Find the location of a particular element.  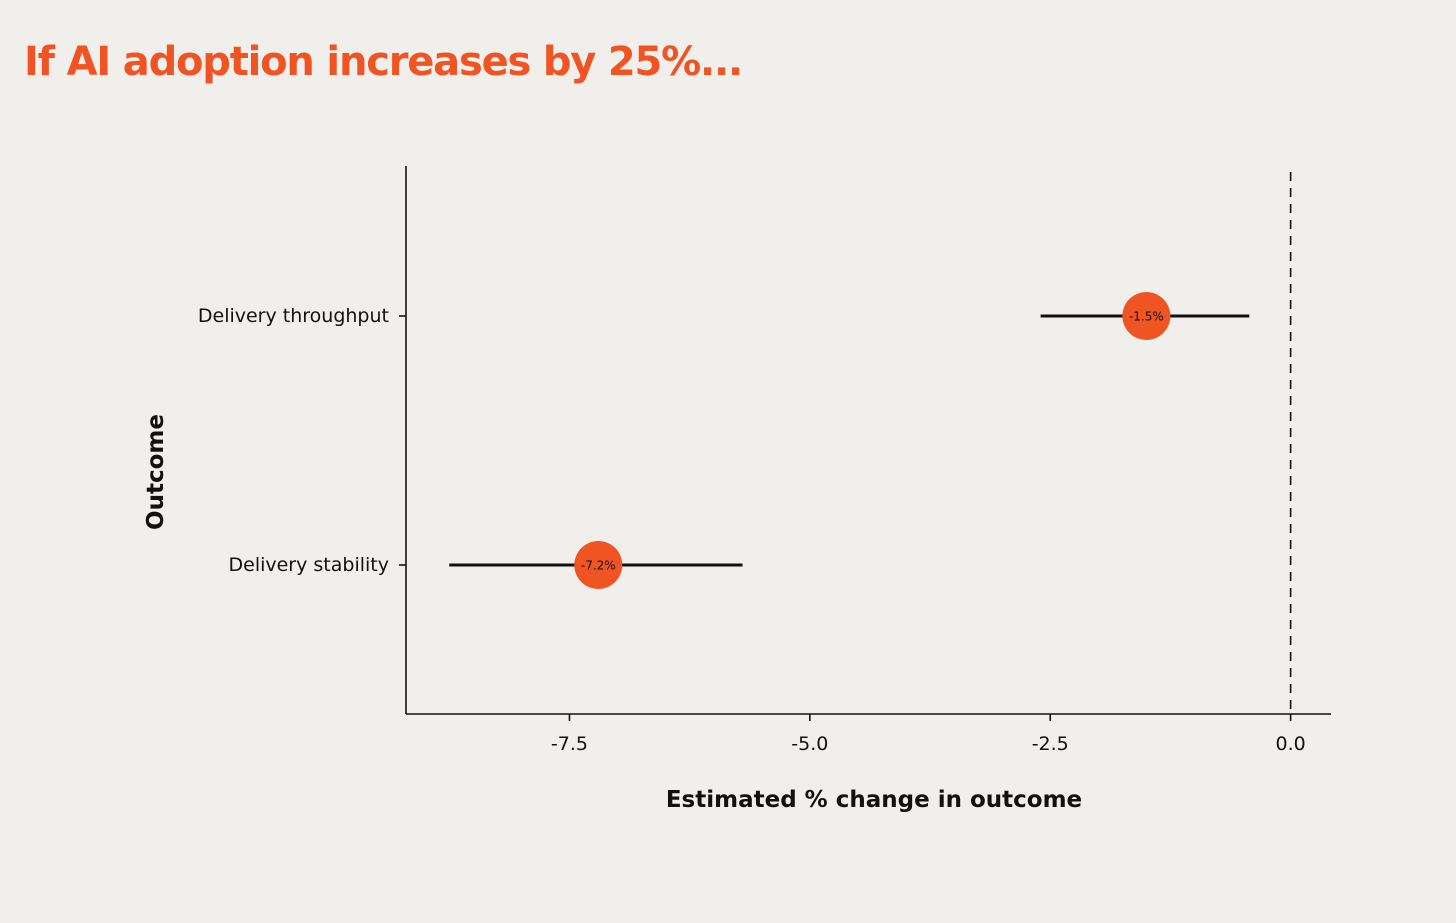

x-ticks-group: -7.5 -5.0 -2.5 0.0 is located at coordinates (928, 734).